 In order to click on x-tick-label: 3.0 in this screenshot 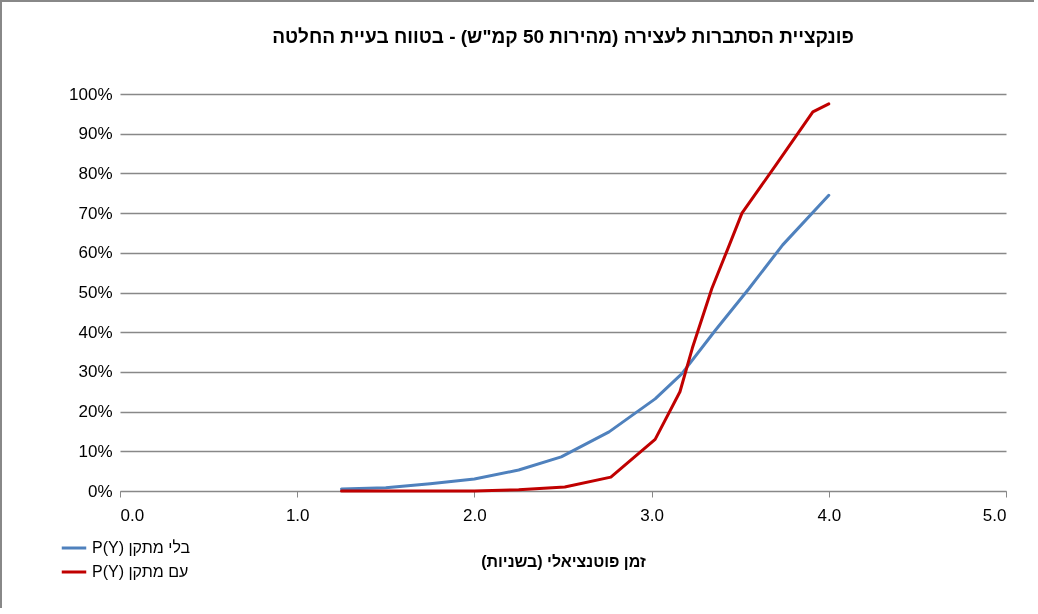, I will do `click(652, 515)`.